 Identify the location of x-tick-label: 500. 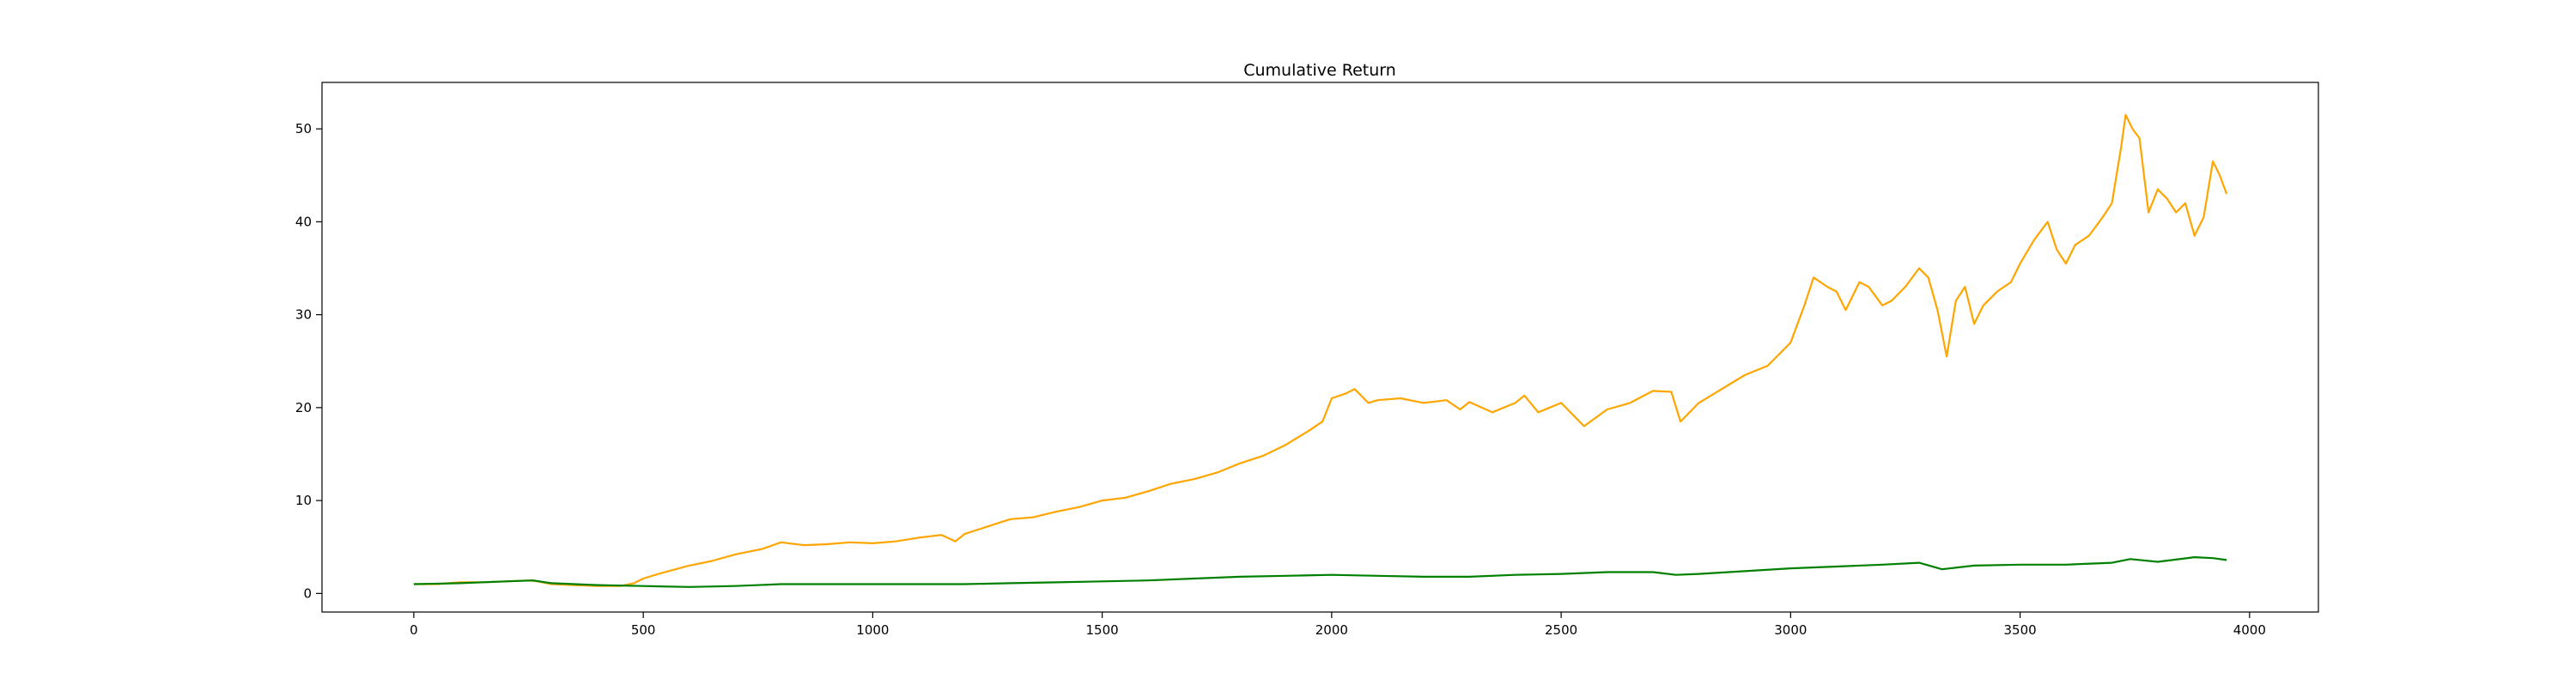
(643, 630).